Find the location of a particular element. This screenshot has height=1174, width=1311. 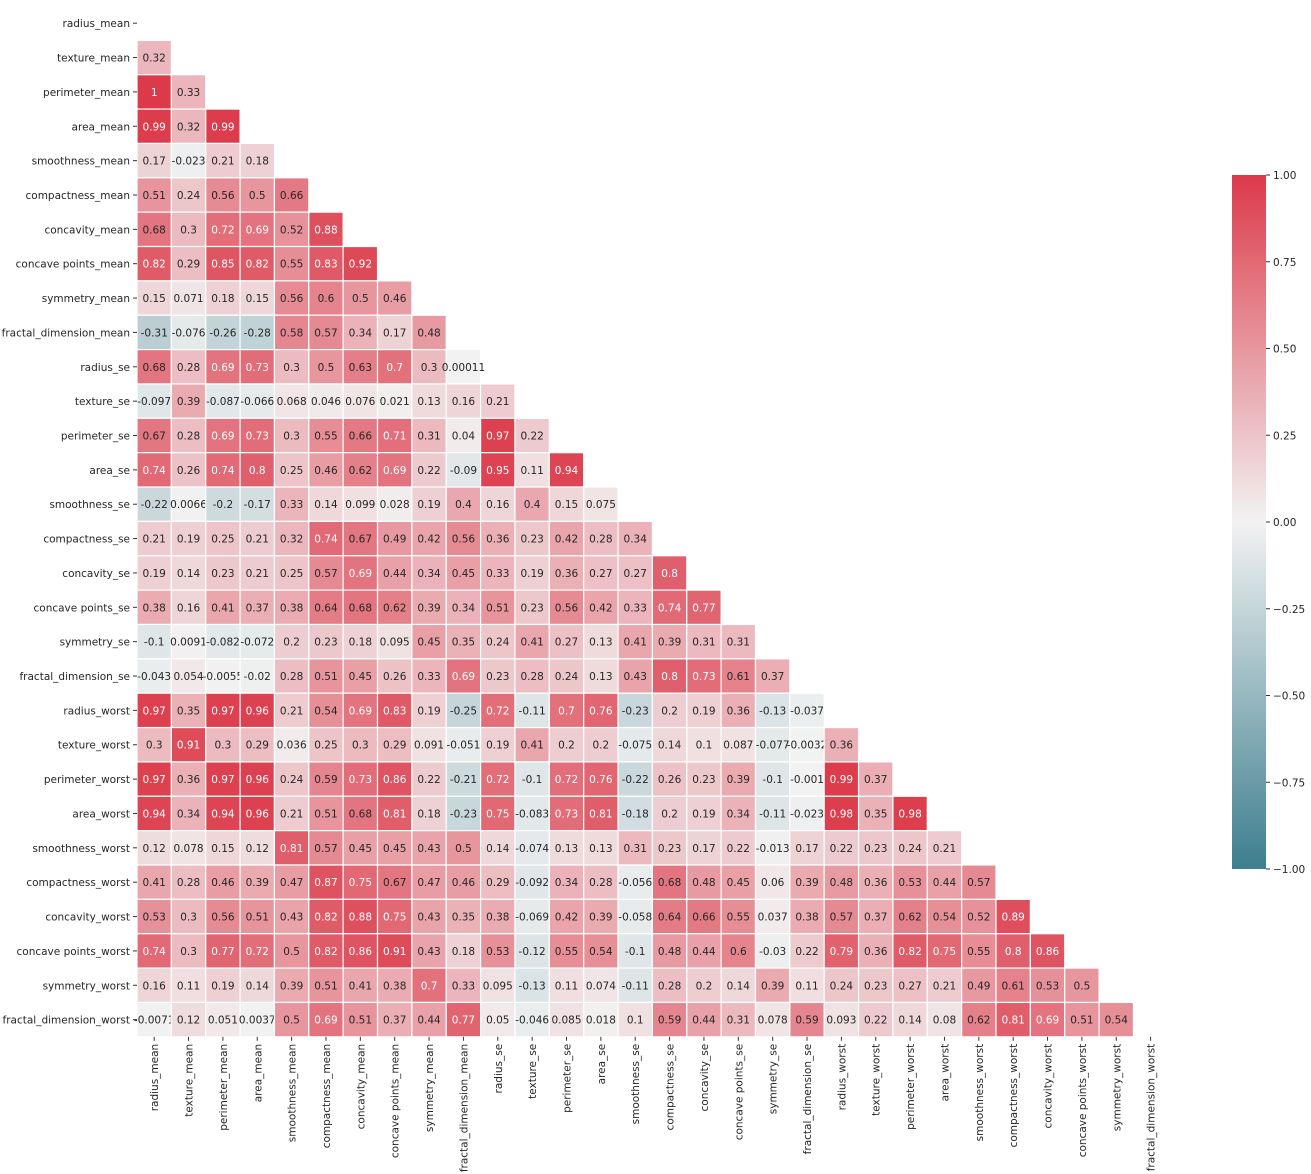

cell-value-label: 0.57 is located at coordinates (325, 333).